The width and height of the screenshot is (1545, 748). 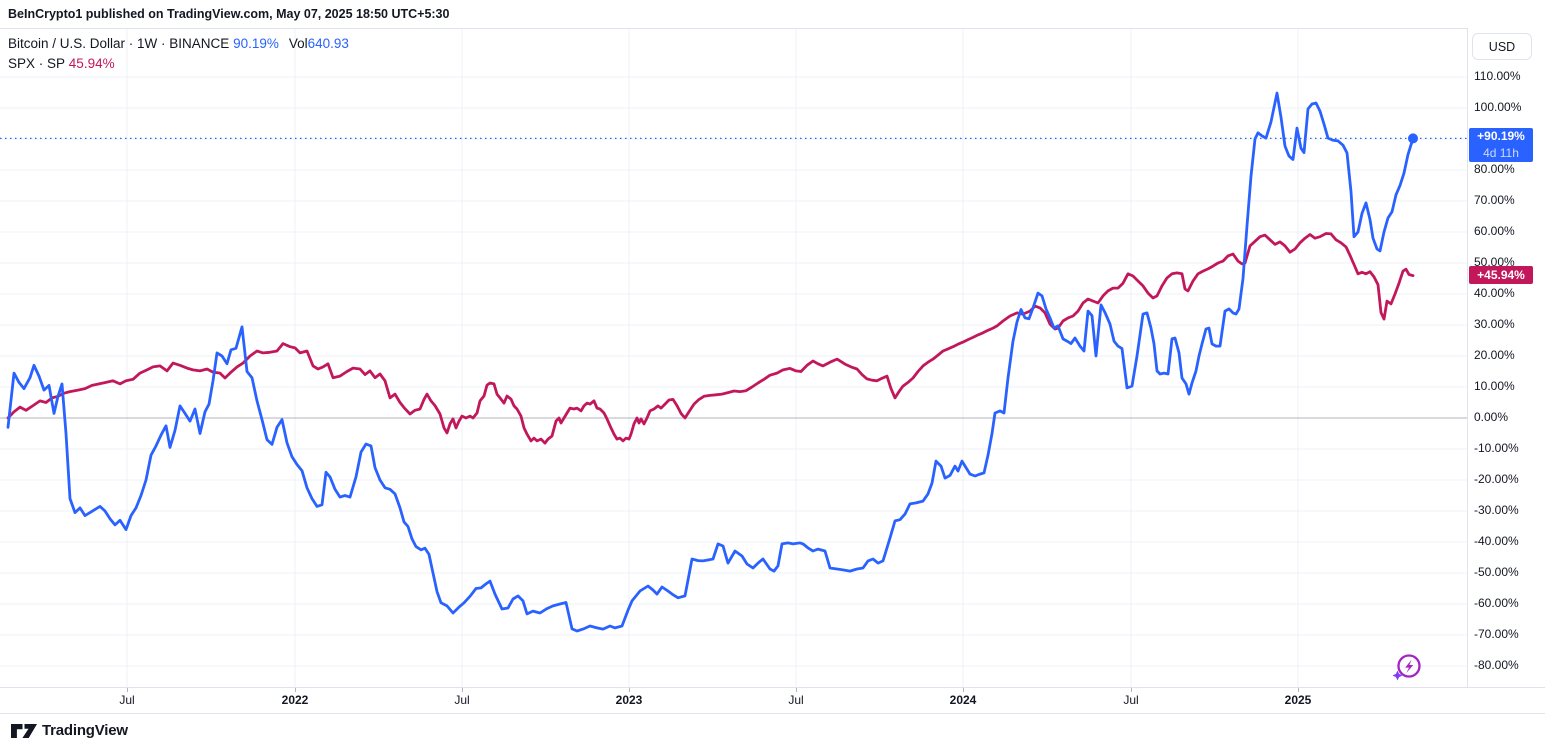 What do you see at coordinates (772, 700) in the screenshot?
I see `time-scale: Jul 2022 Jul 2023 Jul 2024 Jul 2025` at bounding box center [772, 700].